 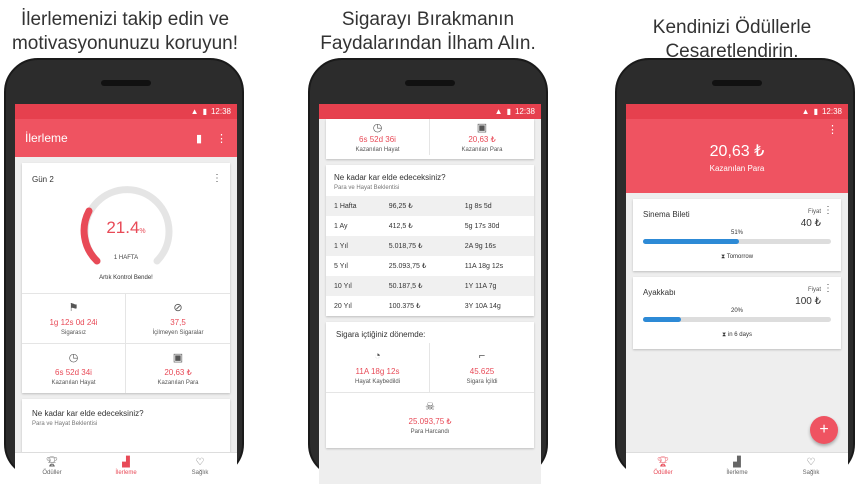 What do you see at coordinates (824, 430) in the screenshot?
I see `add-reward-button: +` at bounding box center [824, 430].